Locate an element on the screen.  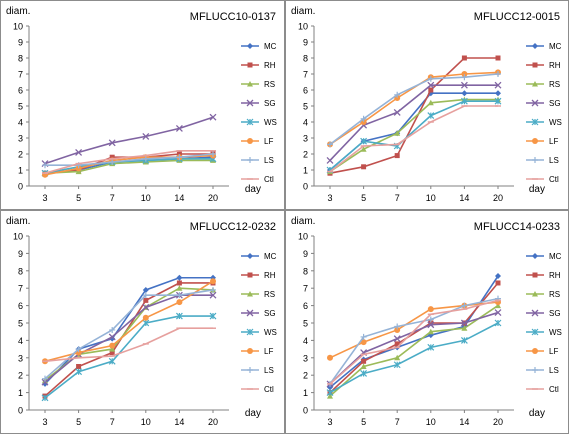
x-tick-label: 10 is located at coordinates (146, 198).